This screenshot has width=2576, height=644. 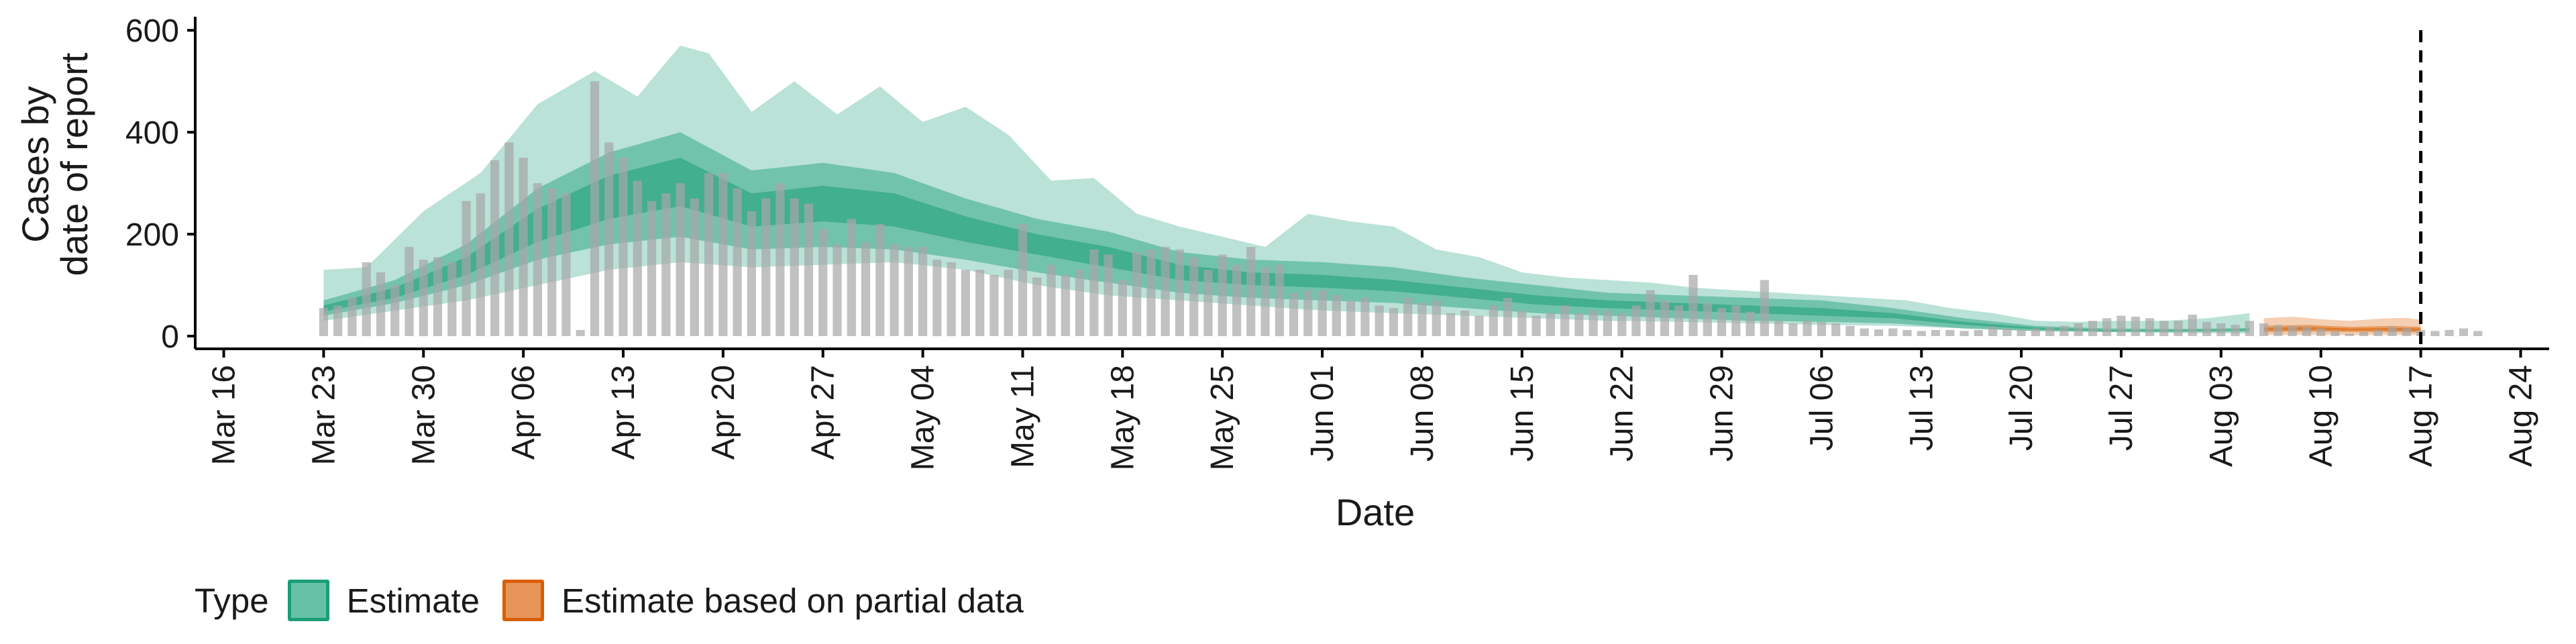 I want to click on legend-key-estimate, so click(x=308, y=600).